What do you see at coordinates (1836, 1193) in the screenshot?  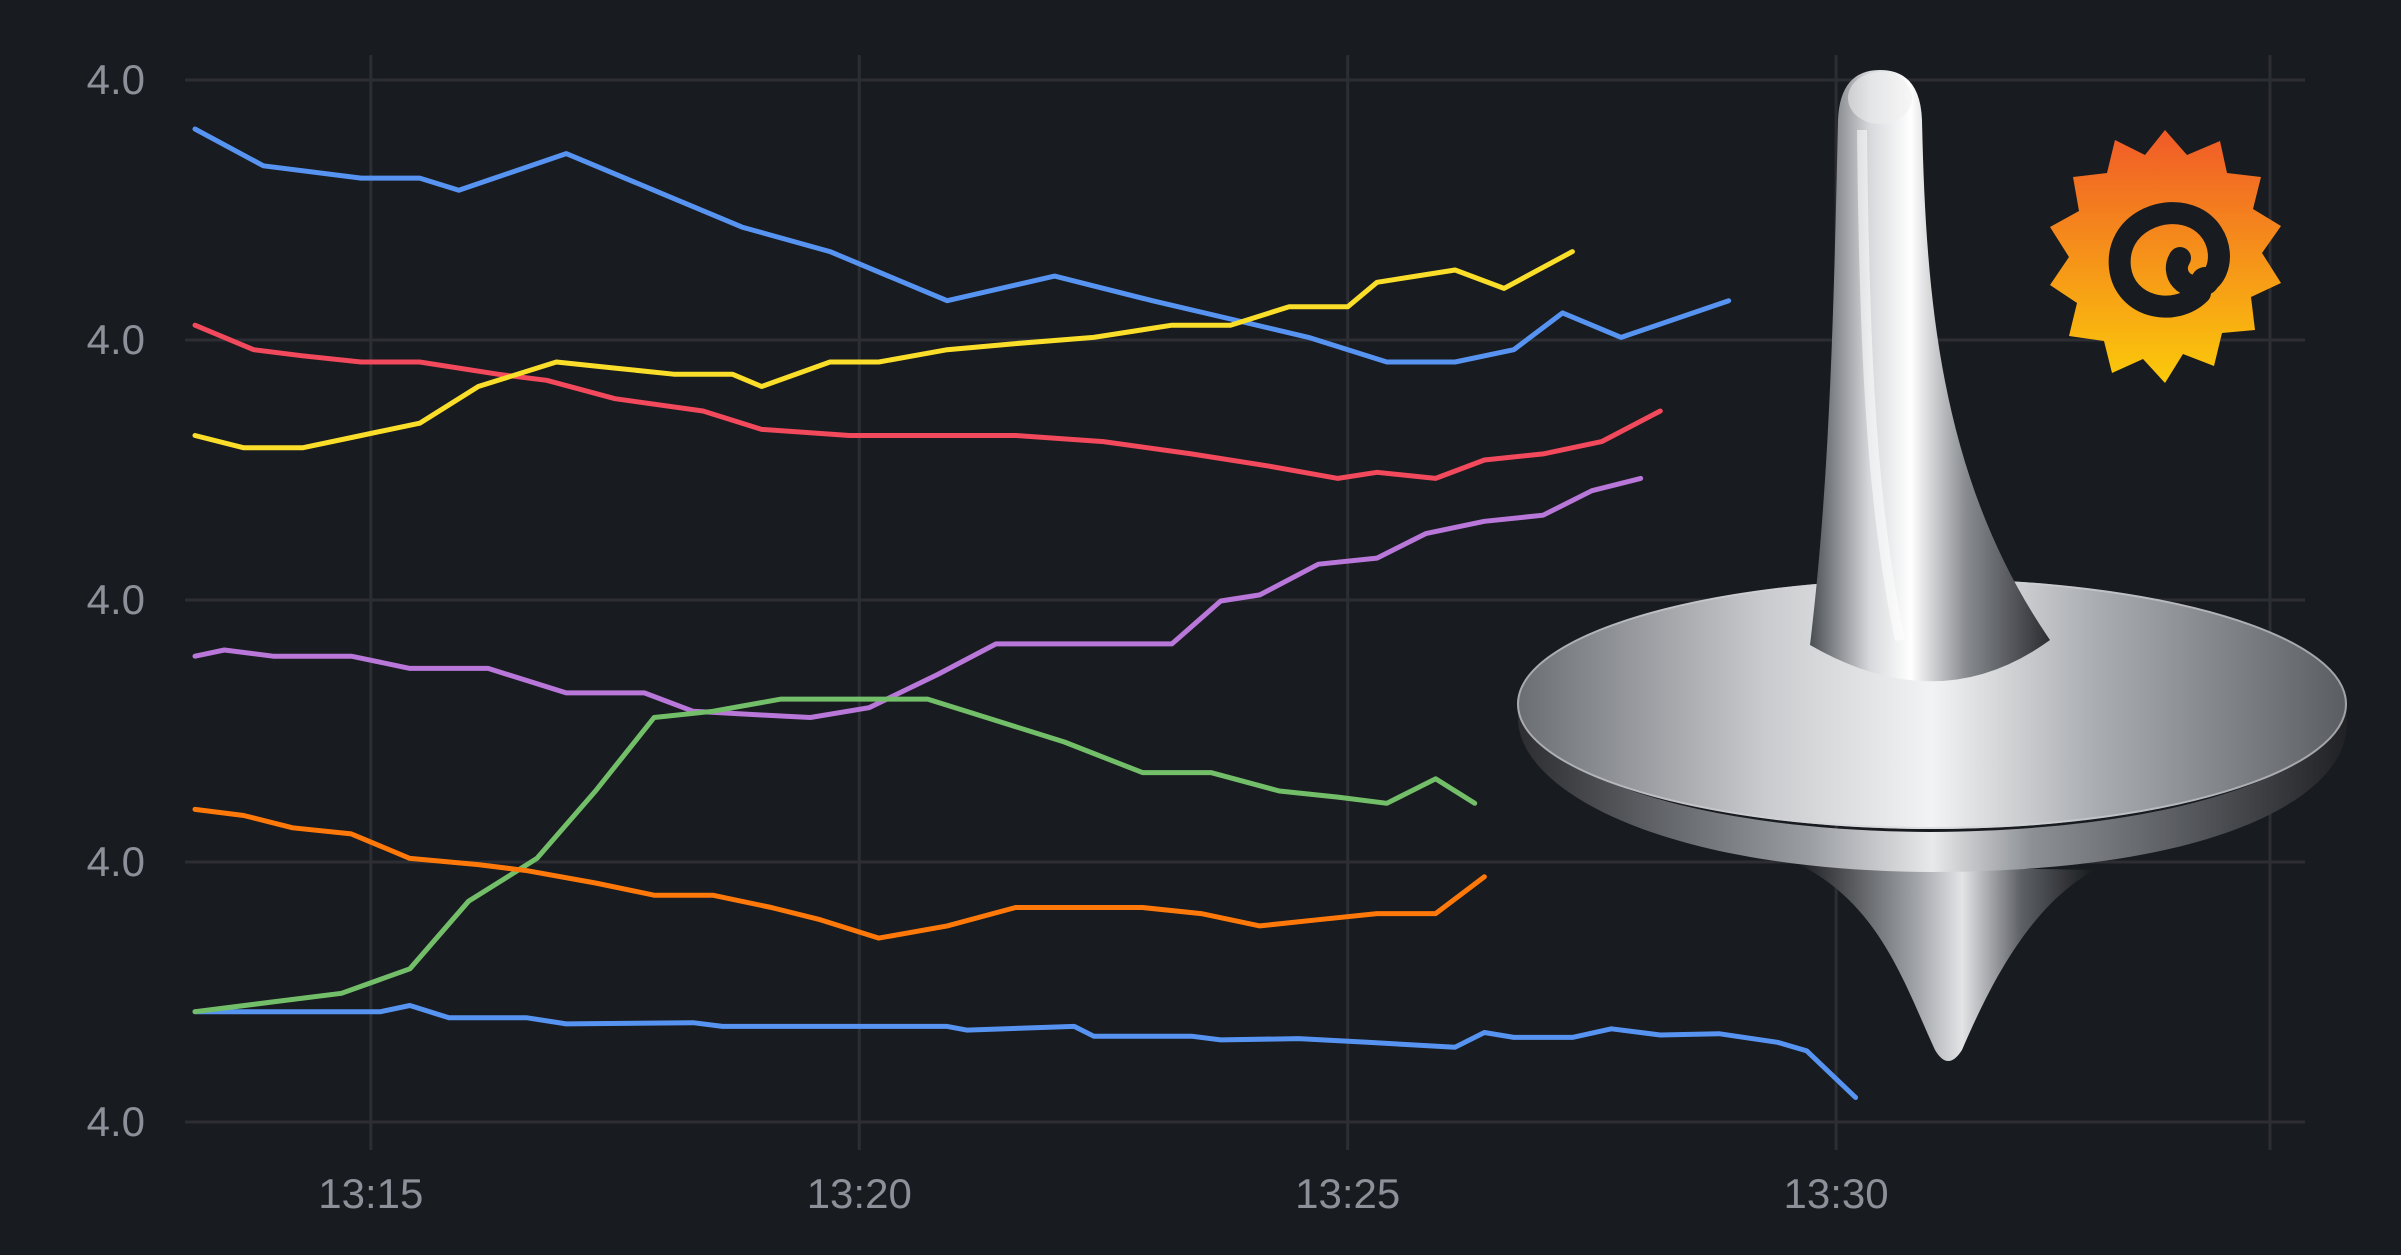 I see `x-tick-label: 13:30` at bounding box center [1836, 1193].